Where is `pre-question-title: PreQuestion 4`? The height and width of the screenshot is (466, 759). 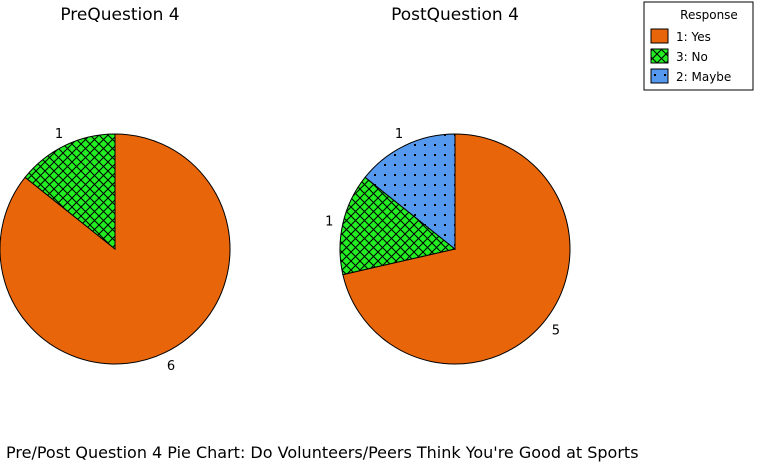
pre-question-title: PreQuestion 4 is located at coordinates (119, 15).